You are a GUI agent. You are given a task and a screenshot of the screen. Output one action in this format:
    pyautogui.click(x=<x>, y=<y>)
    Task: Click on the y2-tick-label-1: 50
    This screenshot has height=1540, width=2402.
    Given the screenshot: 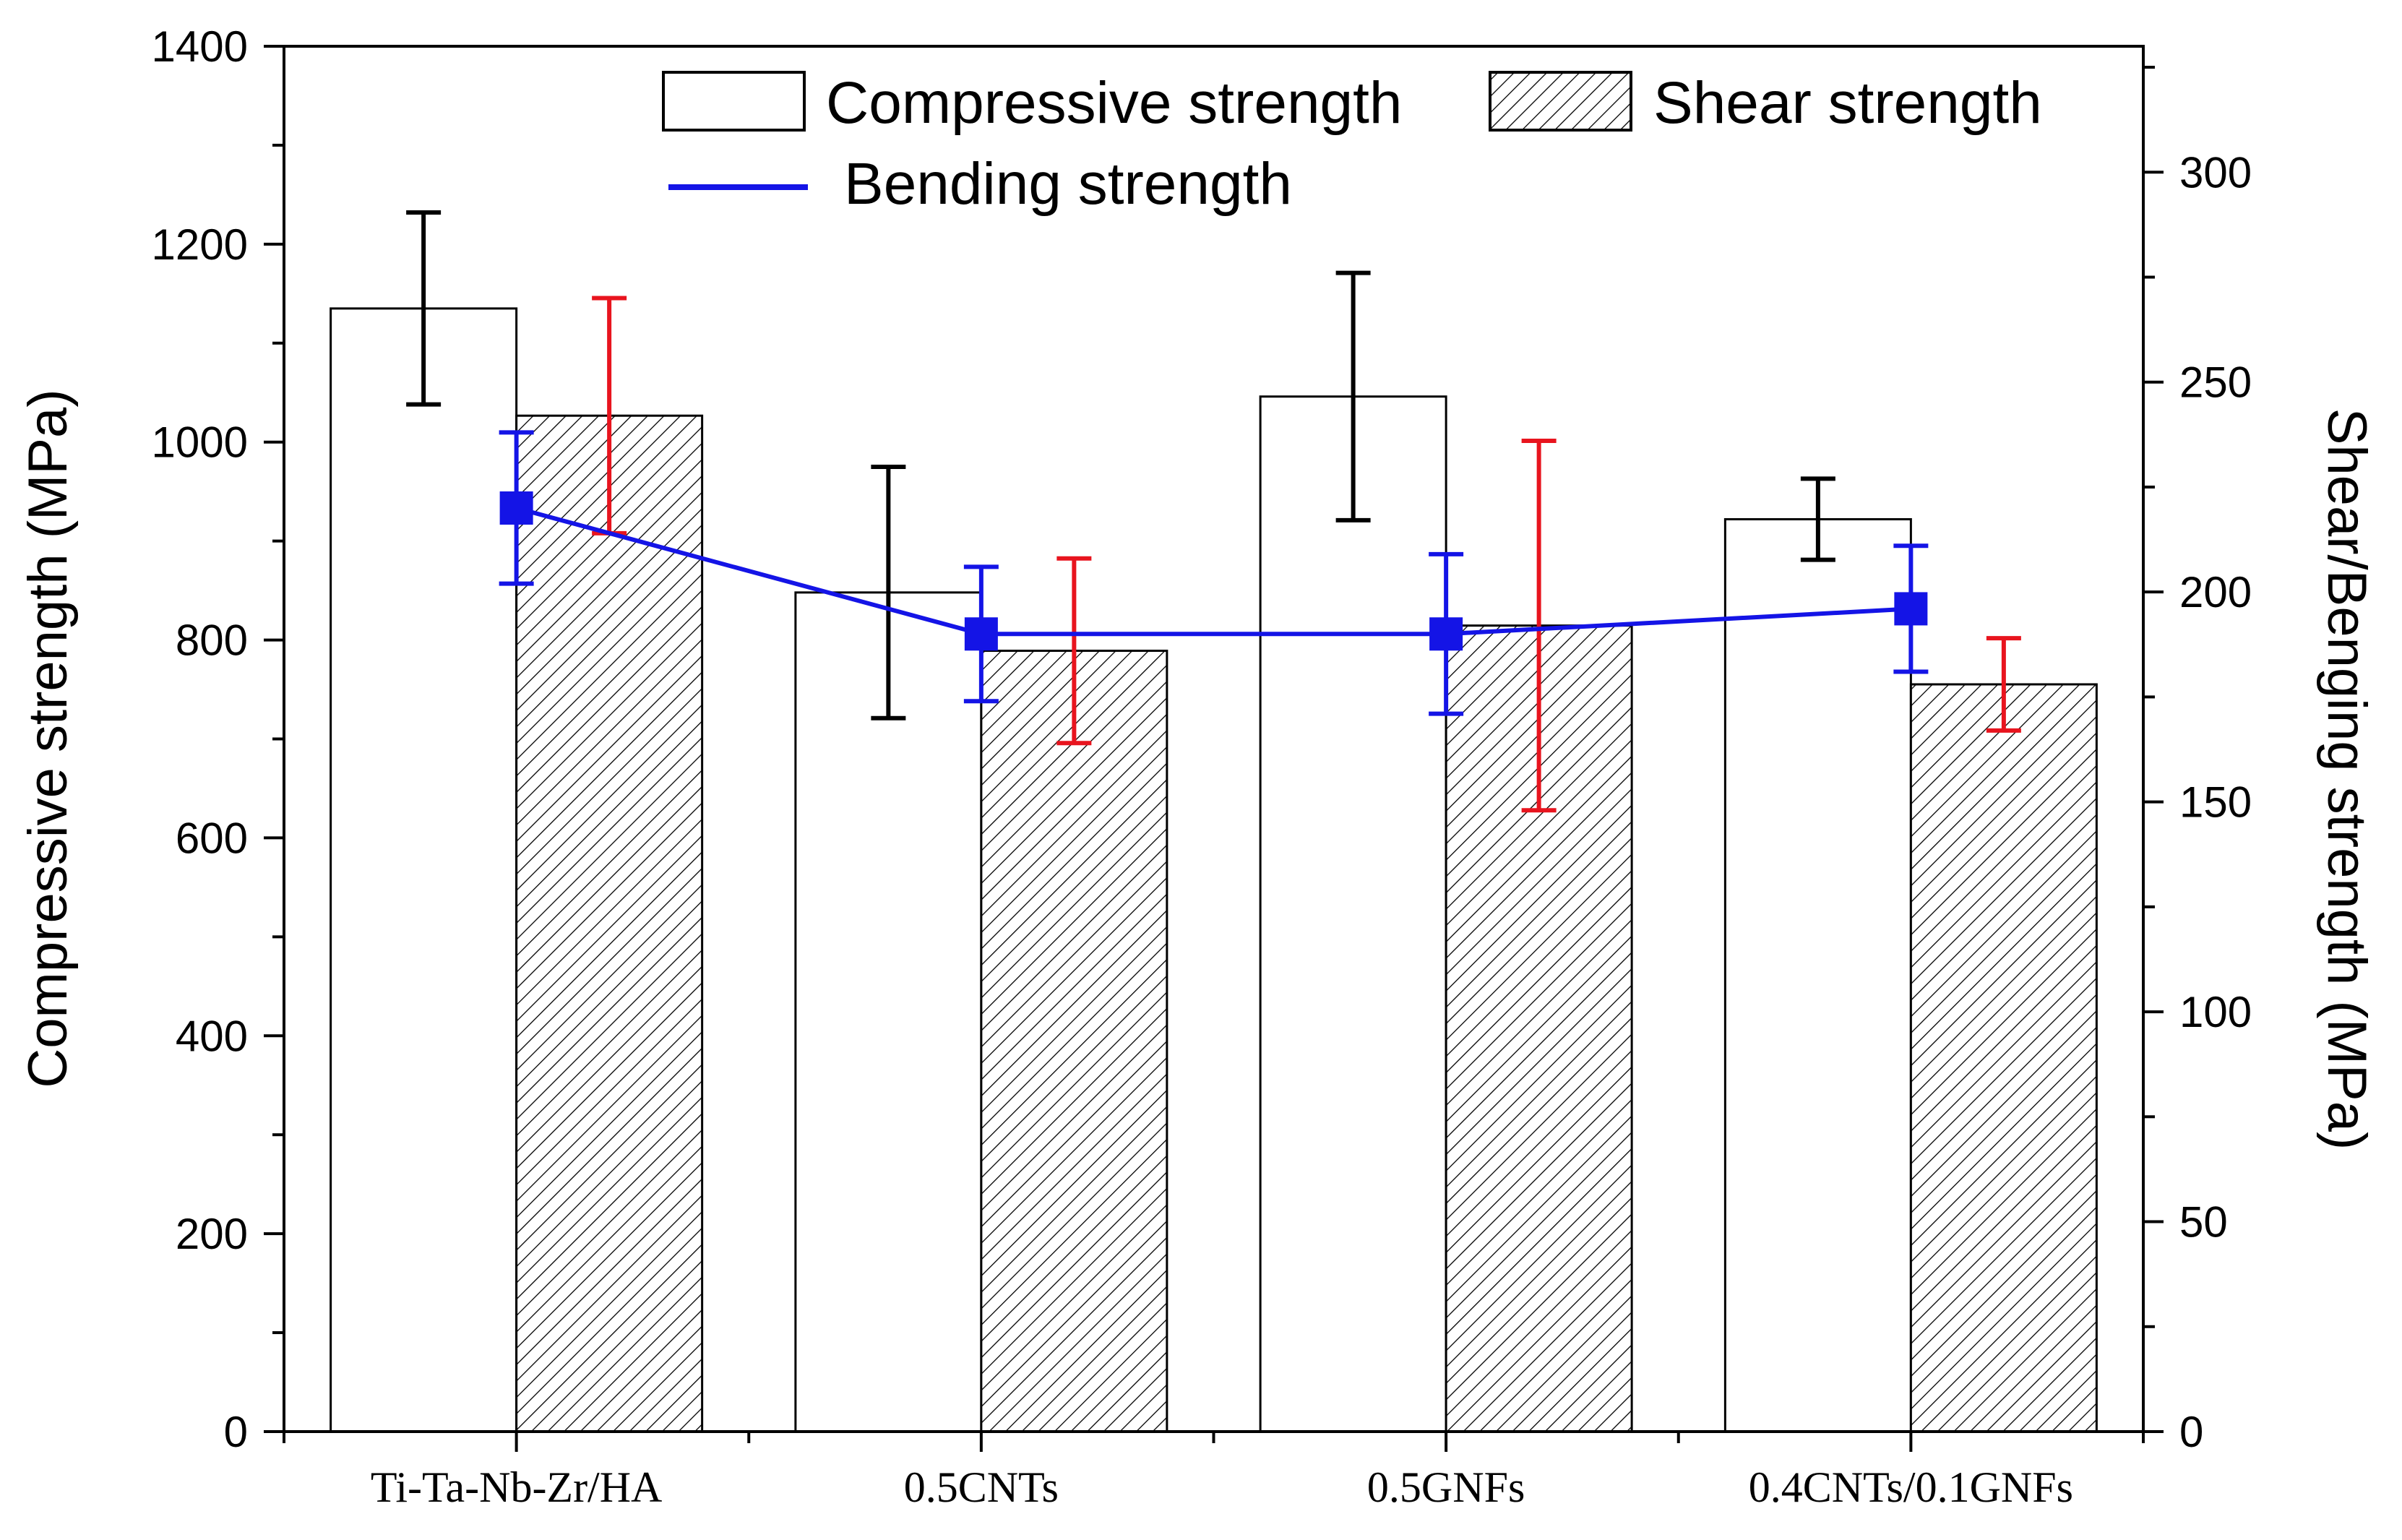 What is the action you would take?
    pyautogui.click(x=2203, y=1222)
    